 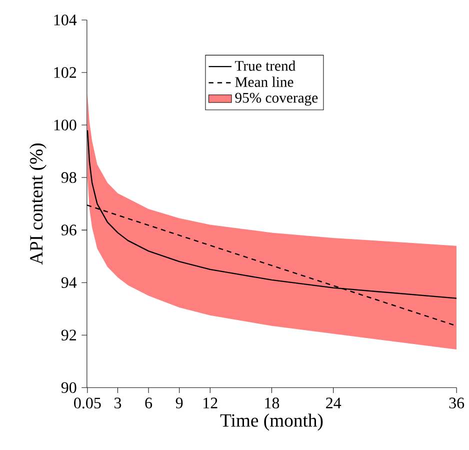 What do you see at coordinates (211, 403) in the screenshot?
I see `x-tick-label: 12` at bounding box center [211, 403].